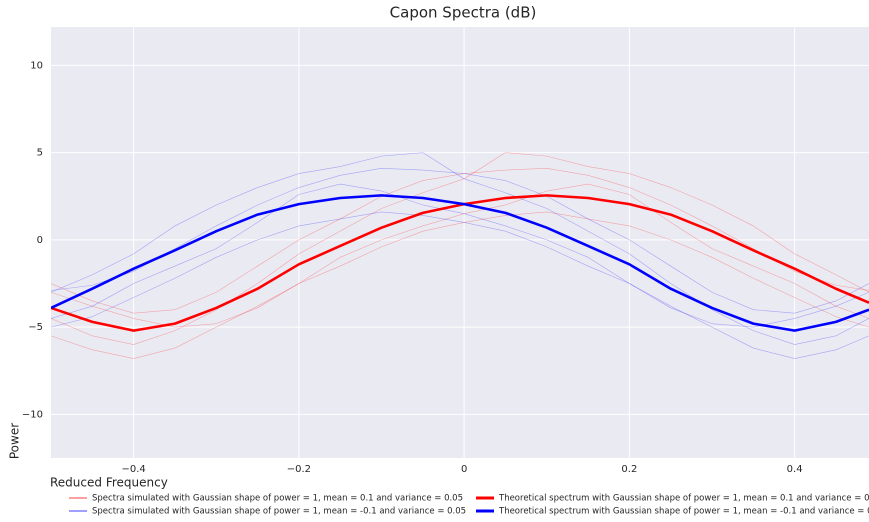  I want to click on x-tick-label: 0.2, so click(629, 469).